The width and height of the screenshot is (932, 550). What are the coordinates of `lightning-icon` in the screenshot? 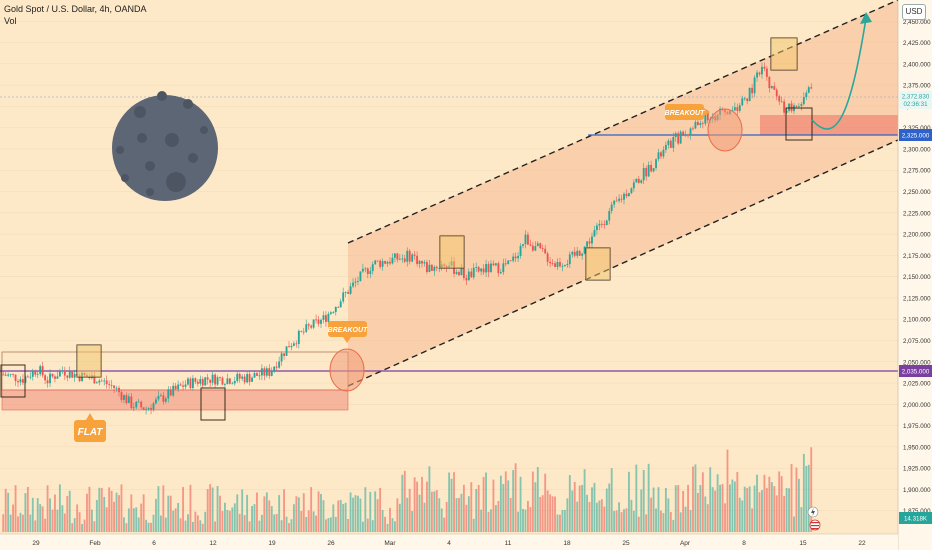 It's located at (813, 512).